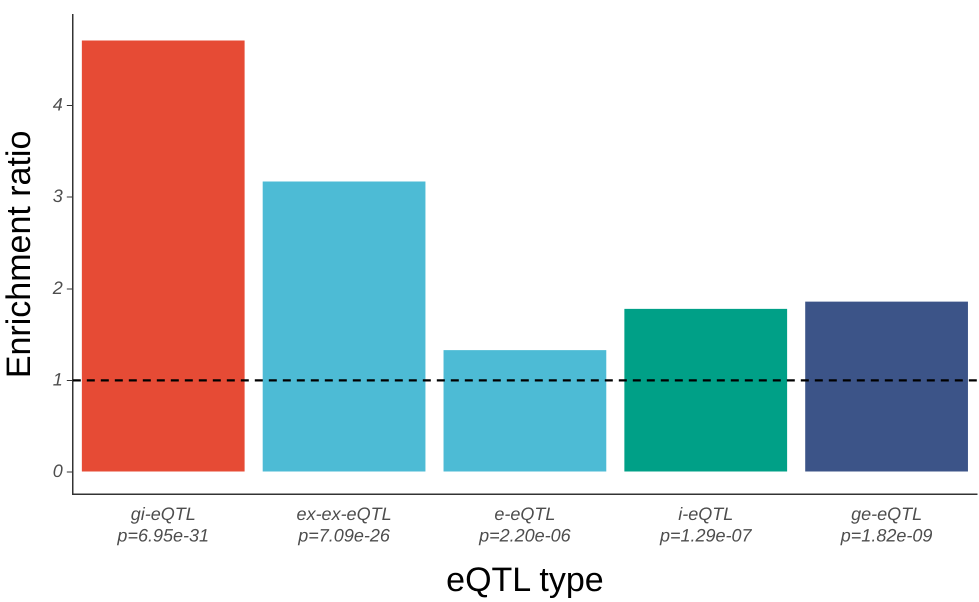 The height and width of the screenshot is (602, 979). What do you see at coordinates (163, 525) in the screenshot?
I see `x-tick-label: gi-eQTL p=6.95e-31` at bounding box center [163, 525].